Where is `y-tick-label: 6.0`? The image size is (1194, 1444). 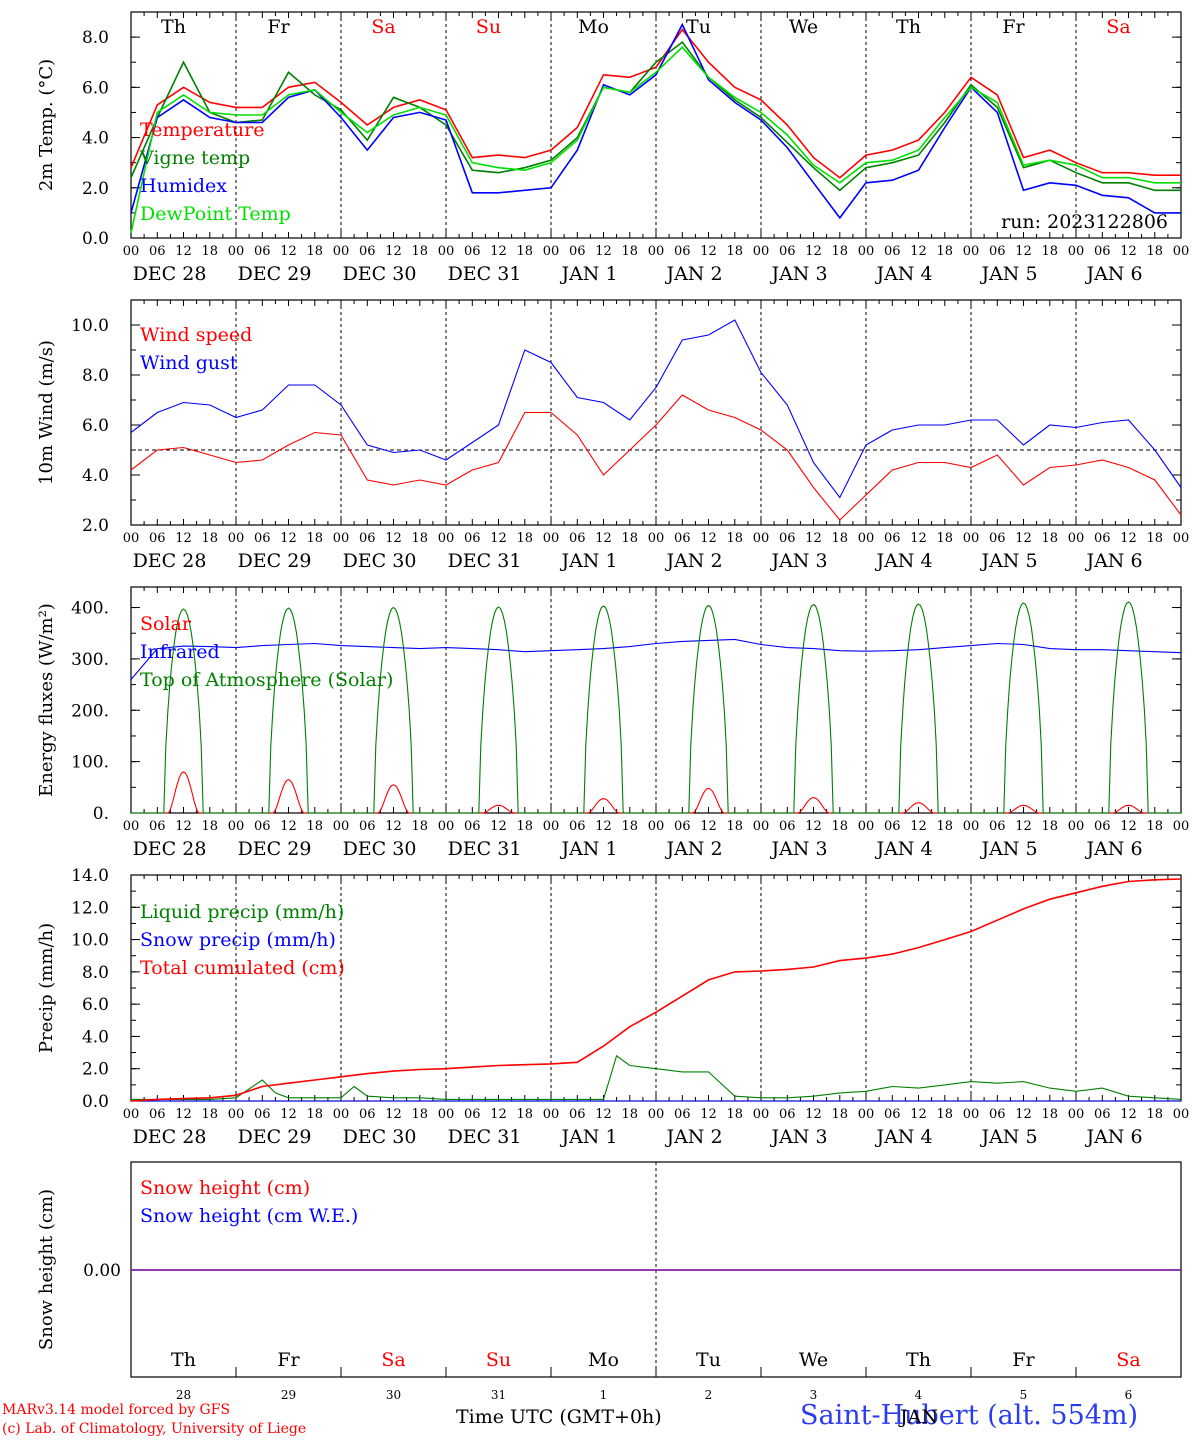
y-tick-label: 6.0 is located at coordinates (95, 88).